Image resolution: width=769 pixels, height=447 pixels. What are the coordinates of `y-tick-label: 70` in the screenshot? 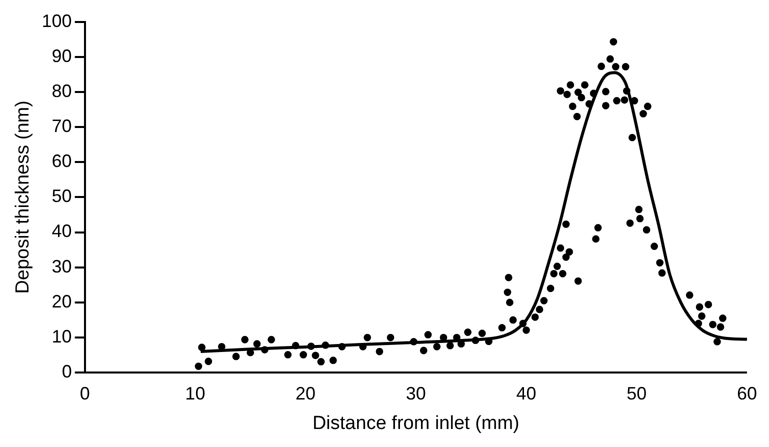 It's located at (62, 126).